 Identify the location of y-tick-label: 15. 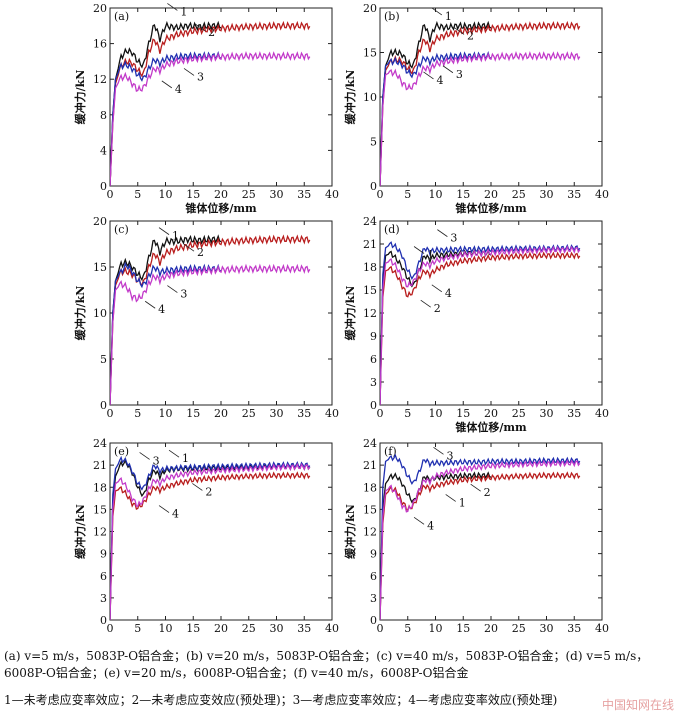
(370, 53).